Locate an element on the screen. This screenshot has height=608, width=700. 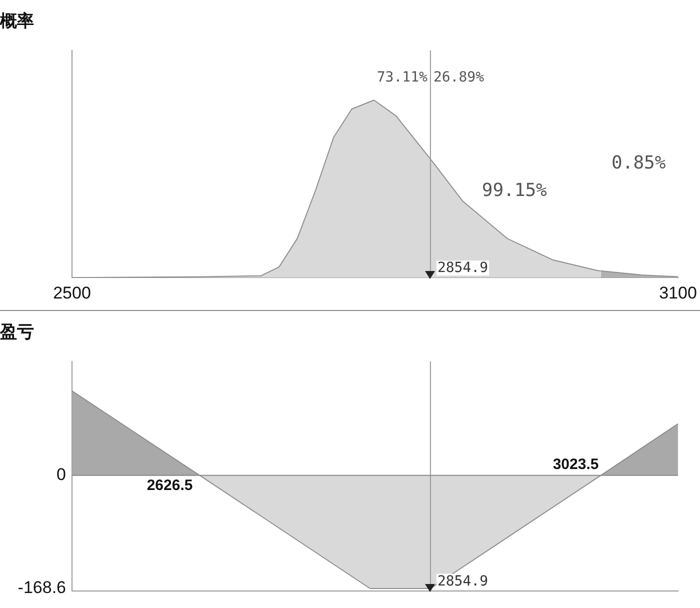
text: 26.89% is located at coordinates (459, 77).